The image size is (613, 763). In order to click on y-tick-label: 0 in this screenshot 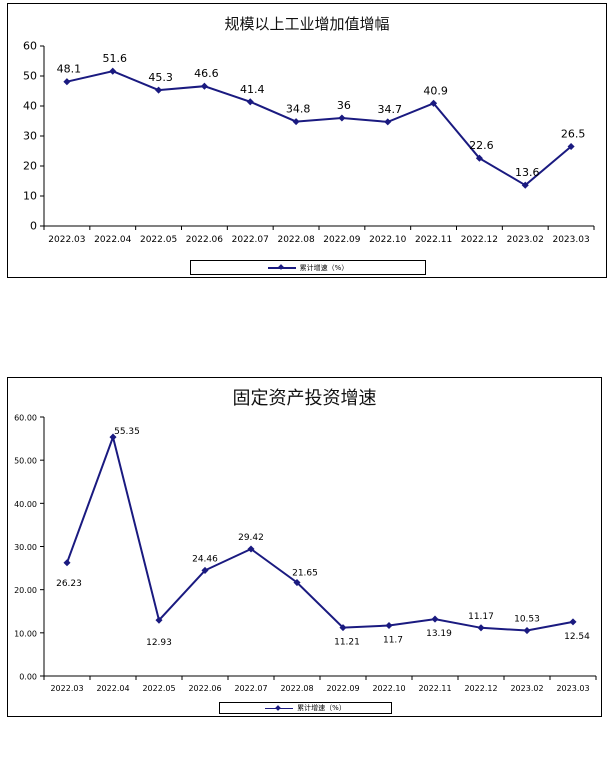, I will do `click(33, 226)`.